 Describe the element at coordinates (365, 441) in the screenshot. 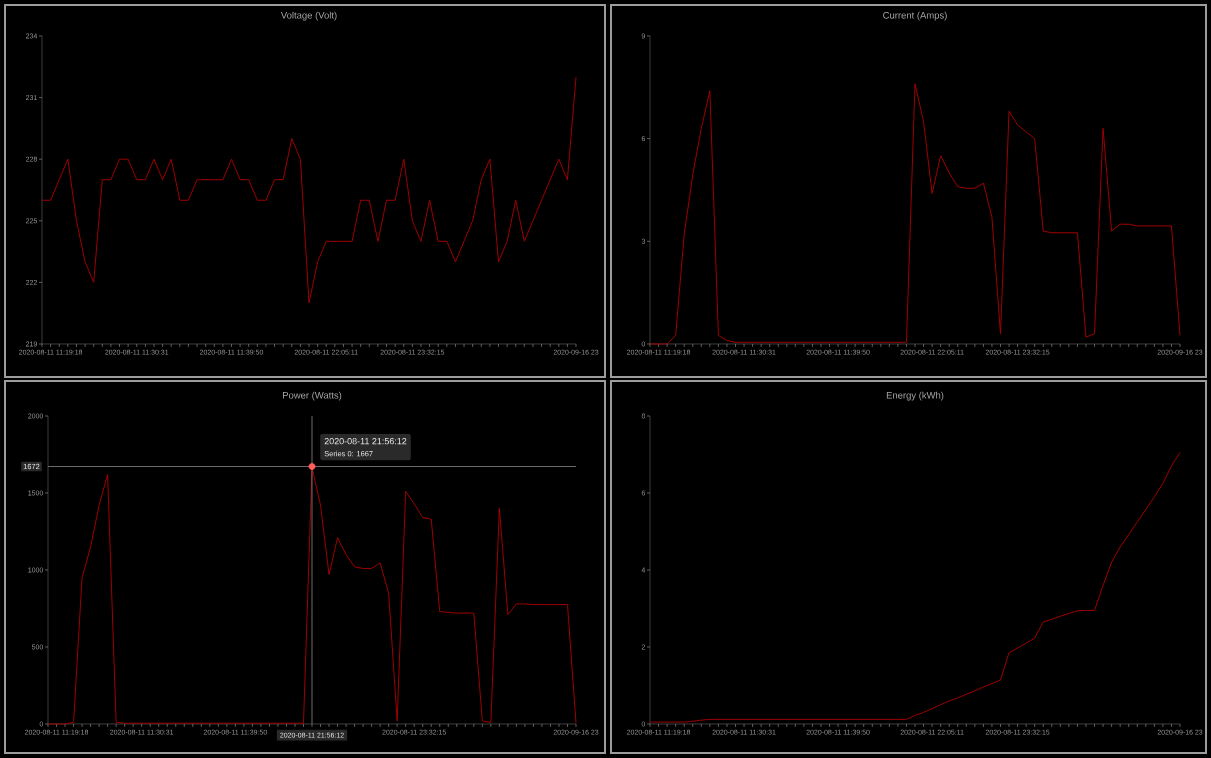

I see `annotation: 2020-08-11 21:56:12` at that location.